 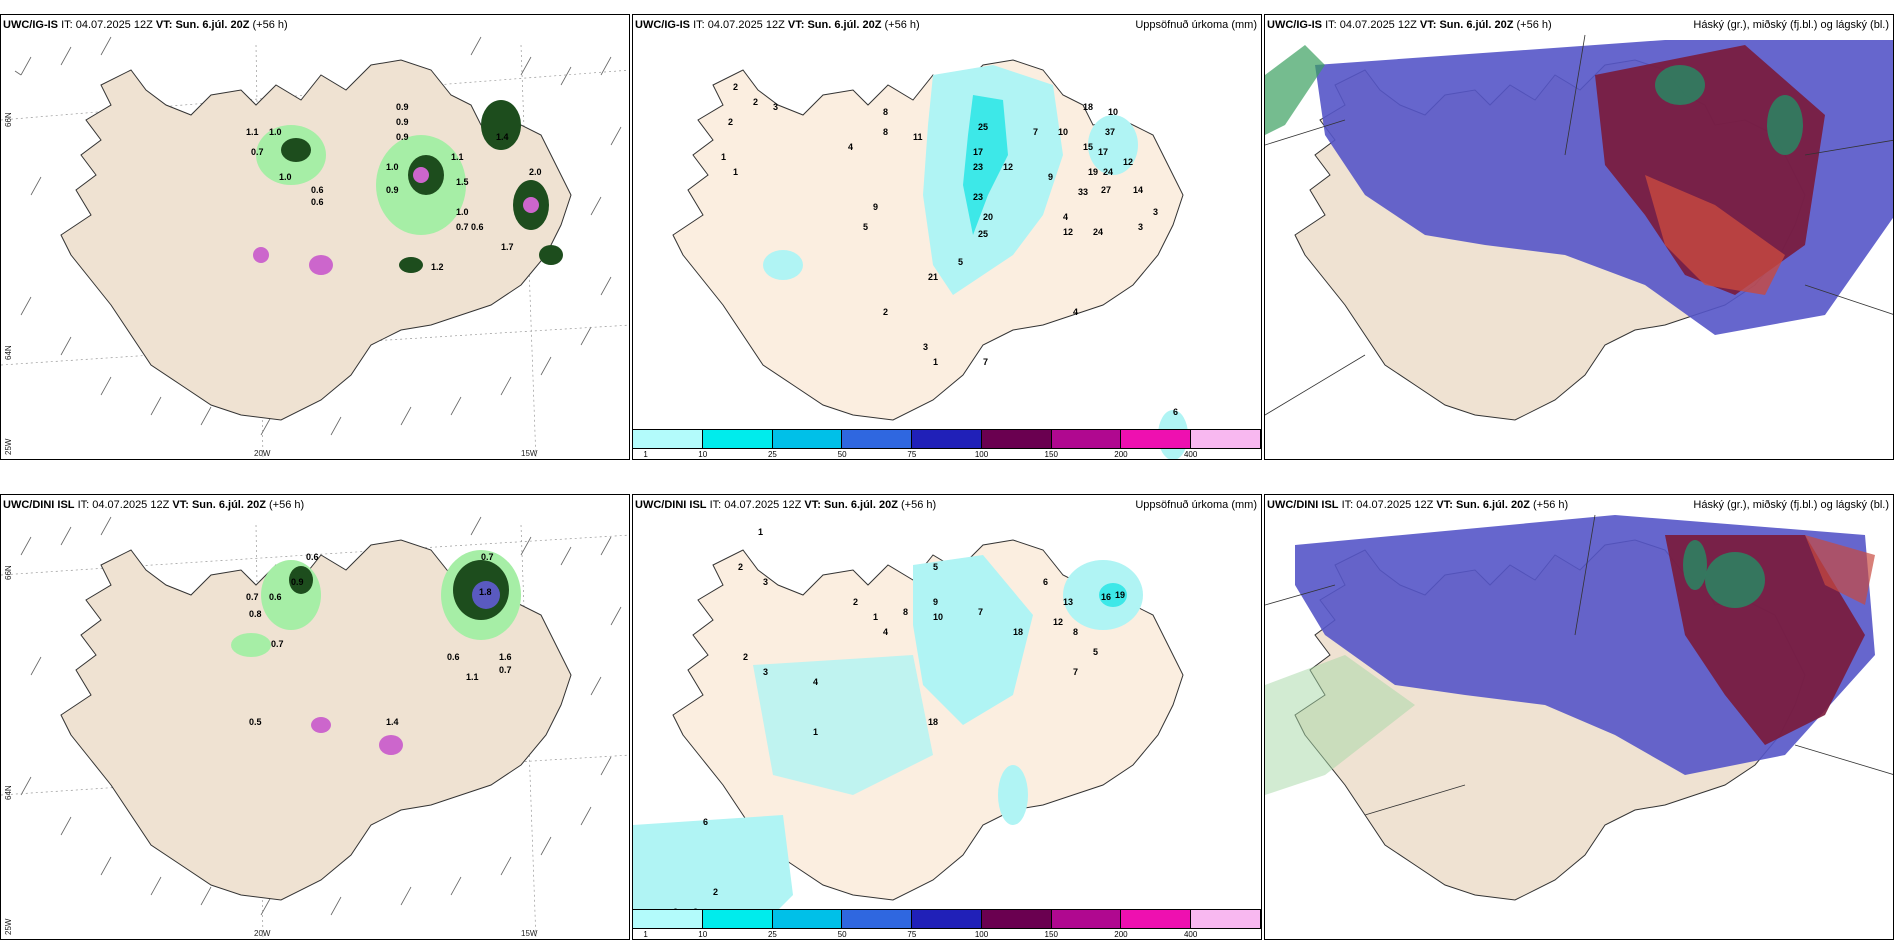 I want to click on legend-tick: 50, so click(x=842, y=454).